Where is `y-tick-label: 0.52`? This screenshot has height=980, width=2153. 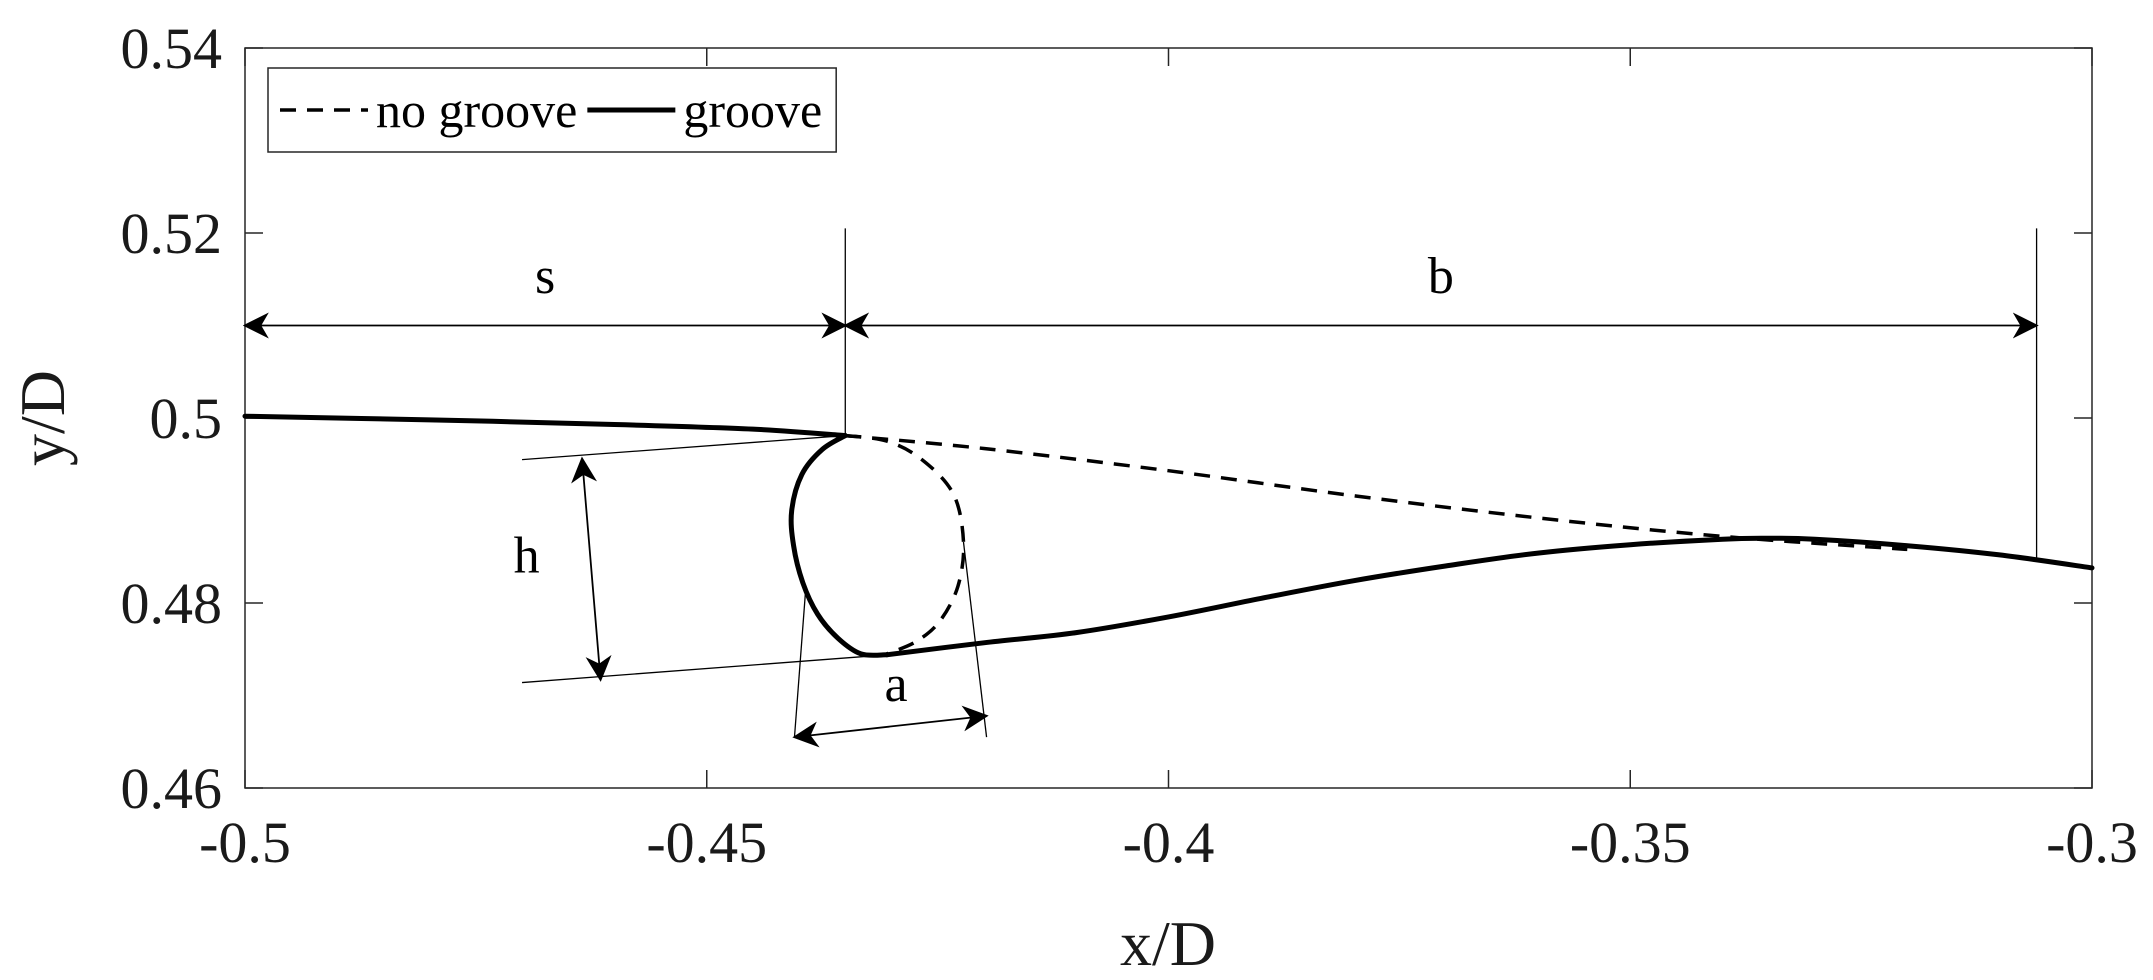
y-tick-label: 0.52 is located at coordinates (172, 233).